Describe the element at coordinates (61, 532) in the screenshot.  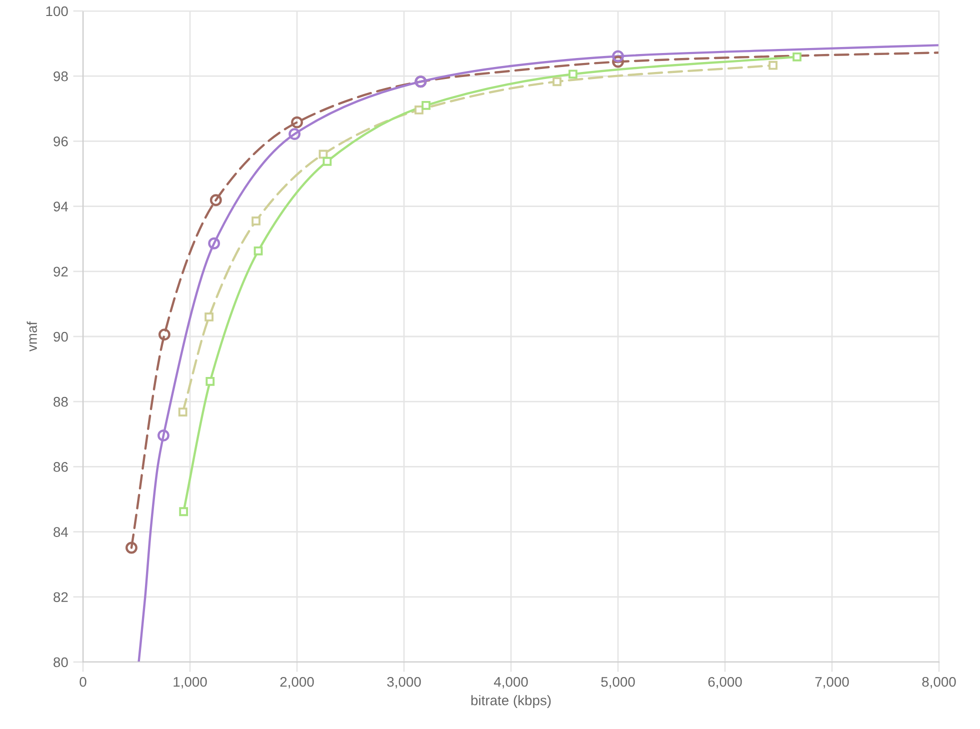
I see `y-tick-label: 84` at that location.